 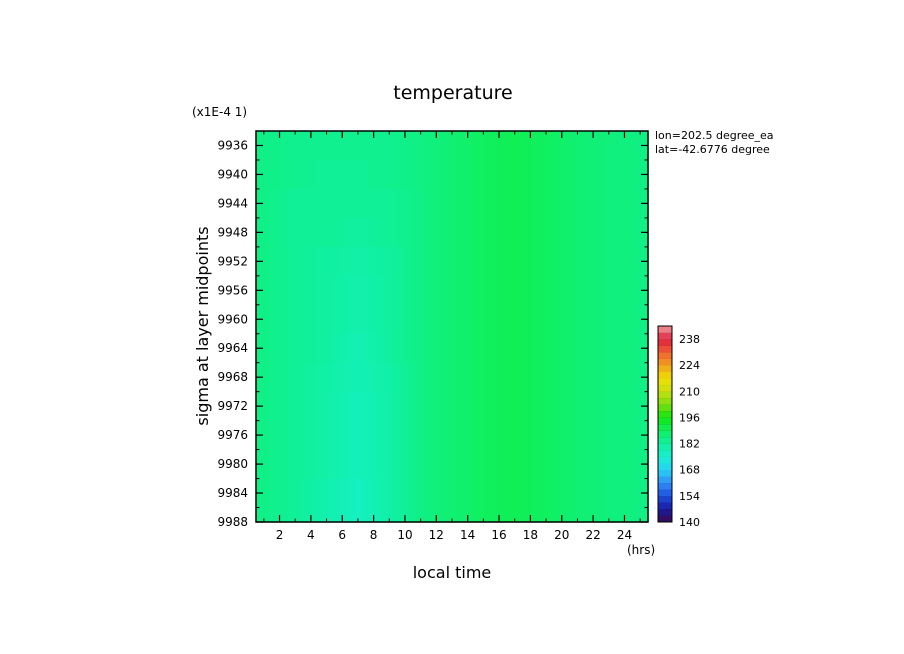 I want to click on x-tick-label: 22, so click(x=592, y=535).